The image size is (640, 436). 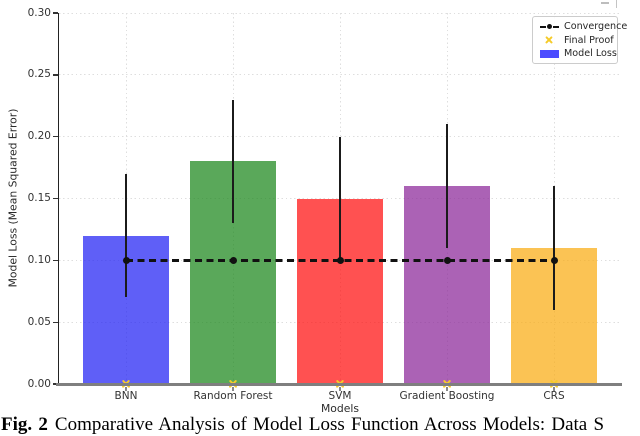 What do you see at coordinates (233, 396) in the screenshot?
I see `x-tick-label: Random Forest` at bounding box center [233, 396].